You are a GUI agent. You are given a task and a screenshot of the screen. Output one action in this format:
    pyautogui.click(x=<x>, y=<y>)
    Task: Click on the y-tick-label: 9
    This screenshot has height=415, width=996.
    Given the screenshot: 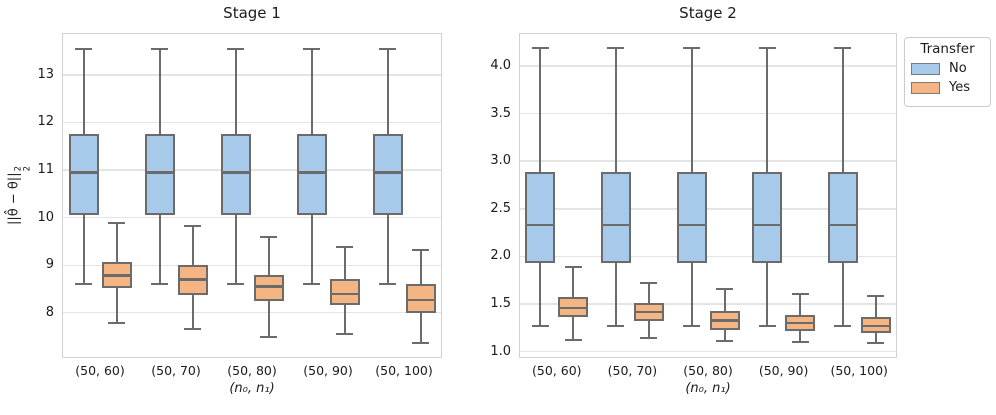 What is the action you would take?
    pyautogui.click(x=49, y=265)
    